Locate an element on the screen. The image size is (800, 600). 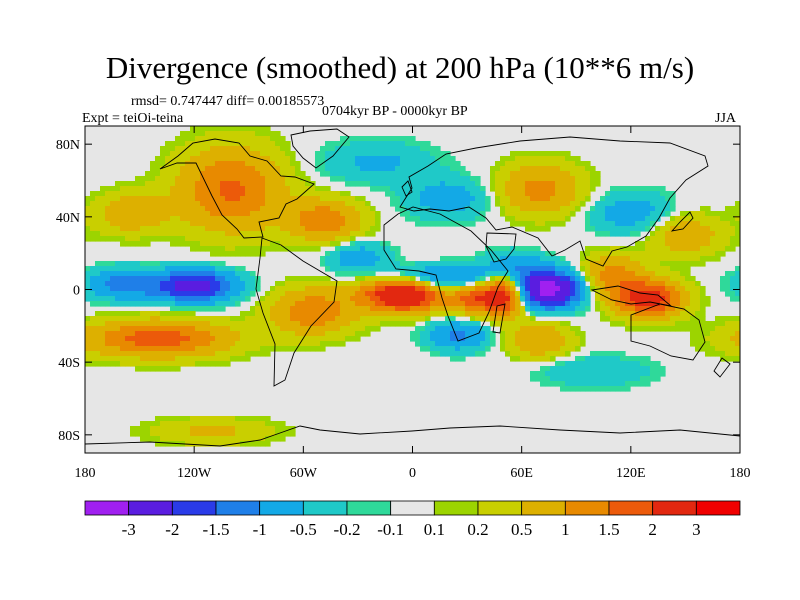
coastline-north-america is located at coordinates (237, 188).